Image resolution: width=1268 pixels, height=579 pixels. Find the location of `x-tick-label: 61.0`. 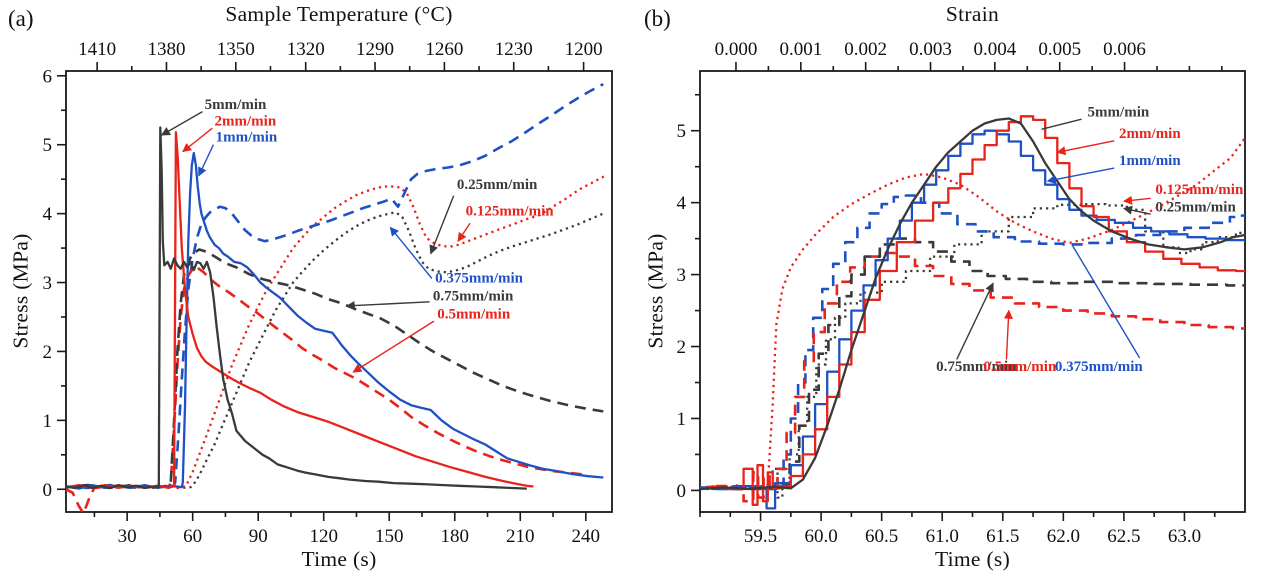

x-tick-label: 61.0 is located at coordinates (942, 536).